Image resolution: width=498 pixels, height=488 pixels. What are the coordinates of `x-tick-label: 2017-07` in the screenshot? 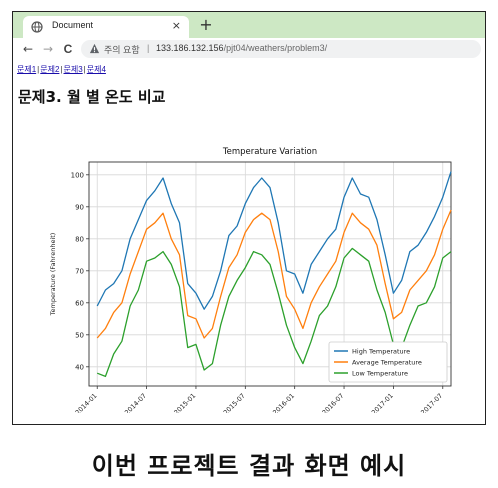 It's located at (431, 402).